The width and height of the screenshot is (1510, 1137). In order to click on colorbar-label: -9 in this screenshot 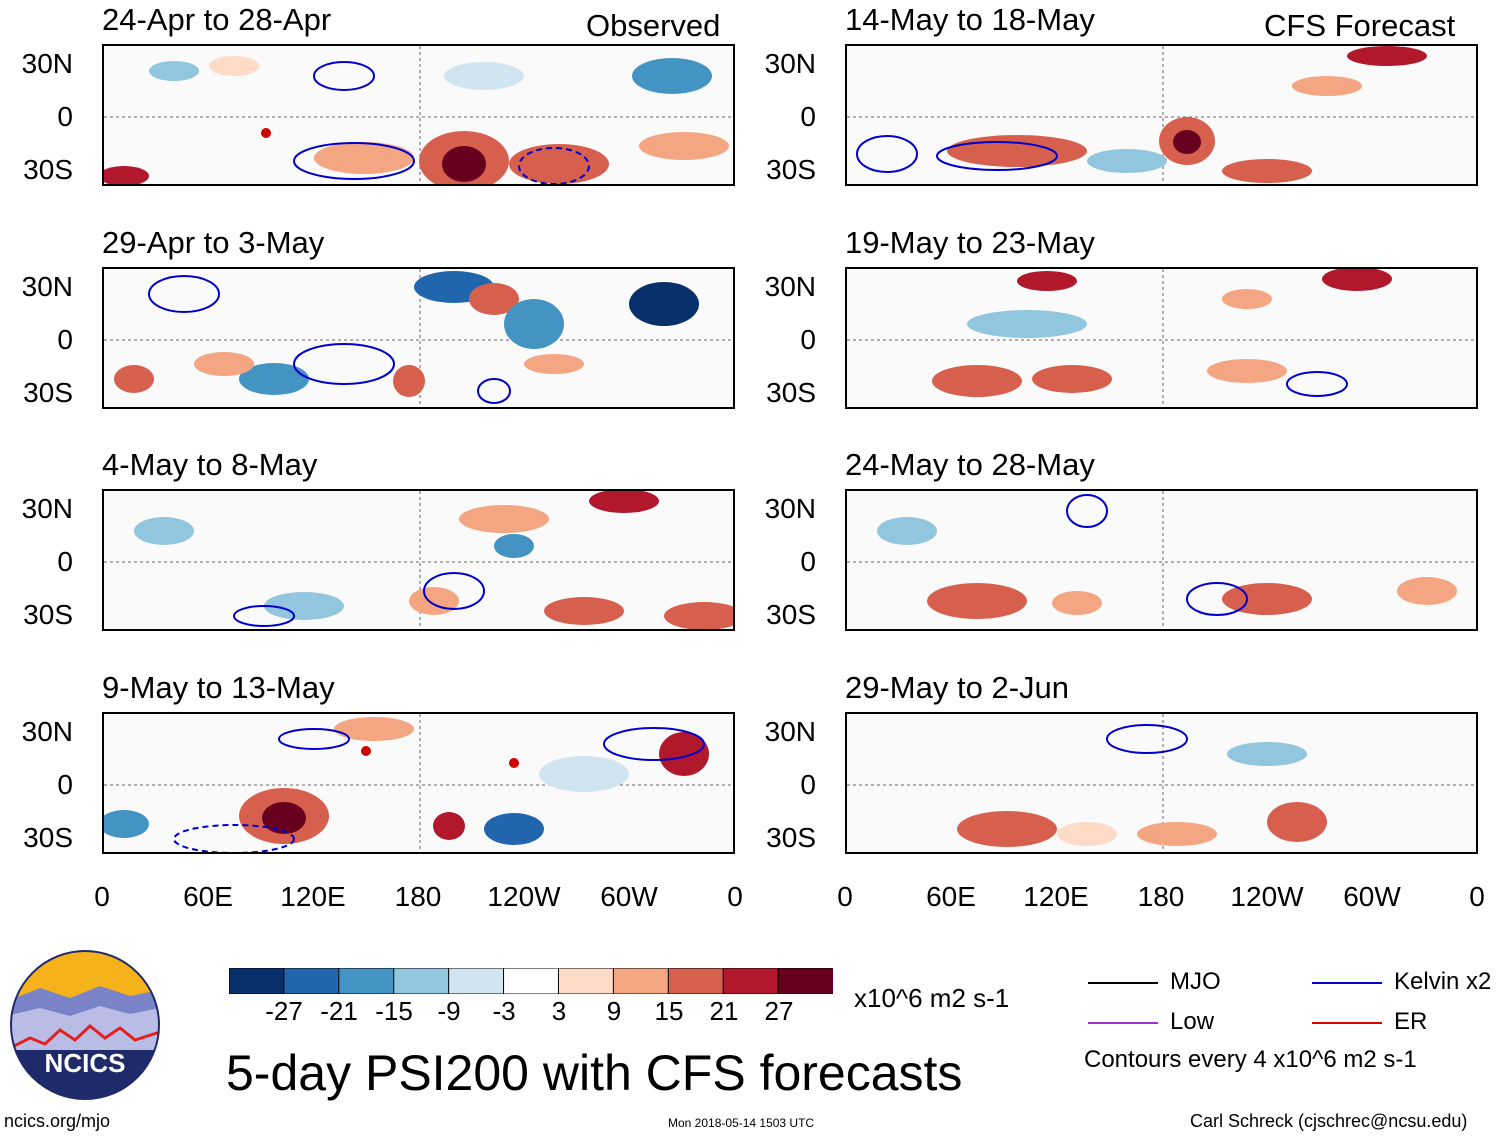, I will do `click(449, 1011)`.